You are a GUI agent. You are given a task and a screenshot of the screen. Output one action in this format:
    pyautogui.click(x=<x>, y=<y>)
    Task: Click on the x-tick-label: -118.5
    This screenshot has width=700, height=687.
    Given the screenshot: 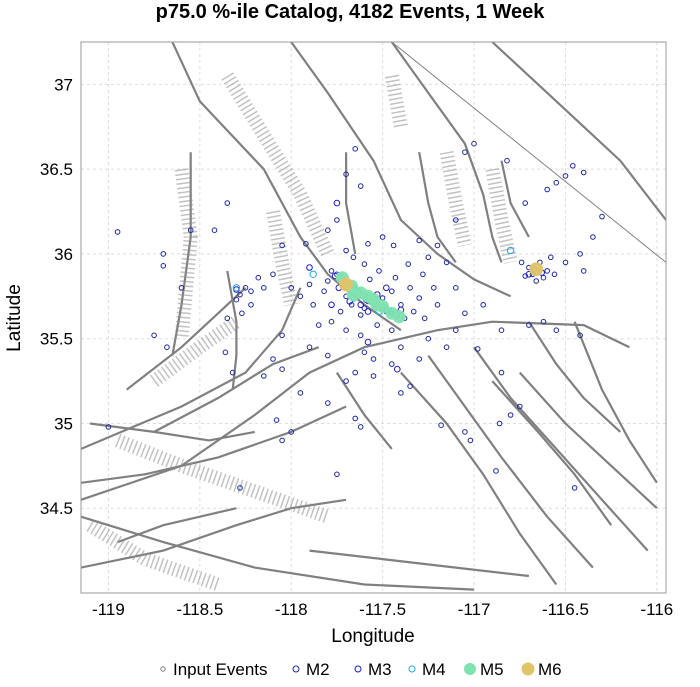 What is the action you would take?
    pyautogui.click(x=199, y=609)
    